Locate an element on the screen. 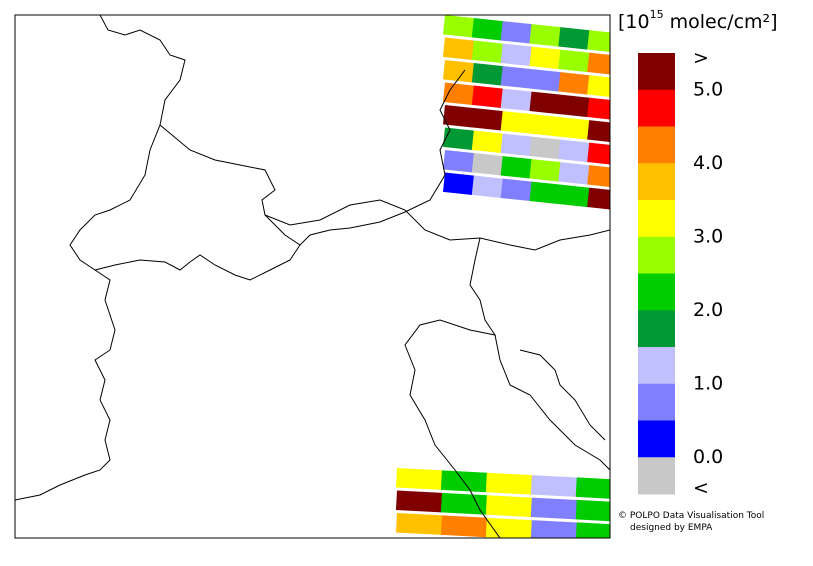 Image resolution: width=813 pixels, height=566 pixels. colorbar-label: 5.0 is located at coordinates (708, 89).